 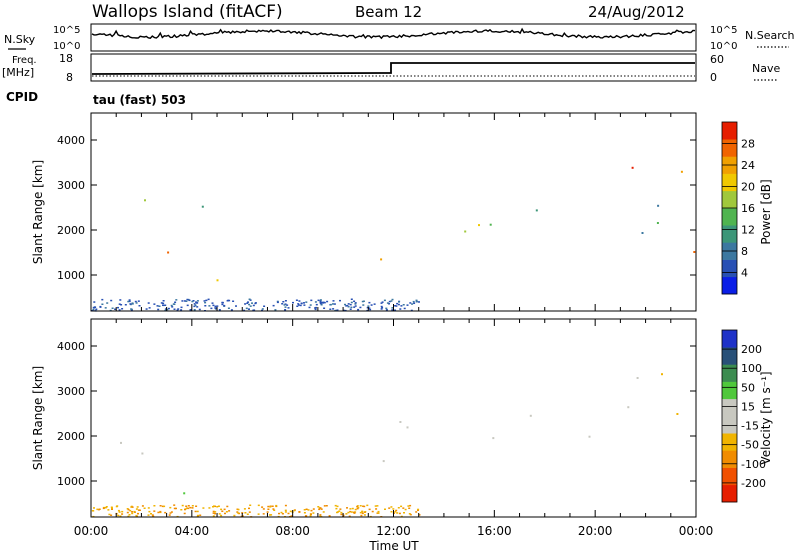 I want to click on colorbar-tick-label: -200, so click(x=753, y=483).